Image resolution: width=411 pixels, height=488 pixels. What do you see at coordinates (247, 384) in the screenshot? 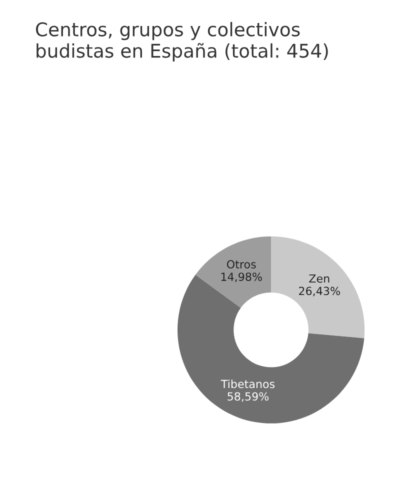
I see `slice-label: Tibetanos` at bounding box center [247, 384].